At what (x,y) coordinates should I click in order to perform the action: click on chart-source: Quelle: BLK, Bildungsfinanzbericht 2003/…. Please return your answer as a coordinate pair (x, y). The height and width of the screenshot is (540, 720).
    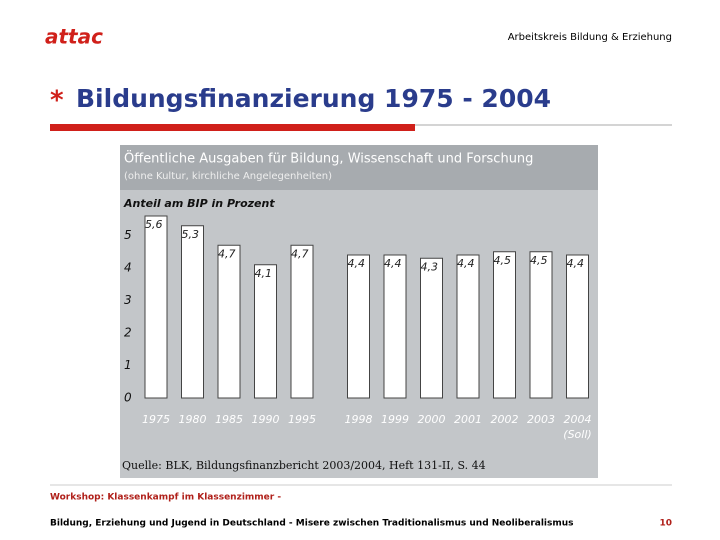
    Looking at the image, I should click on (304, 465).